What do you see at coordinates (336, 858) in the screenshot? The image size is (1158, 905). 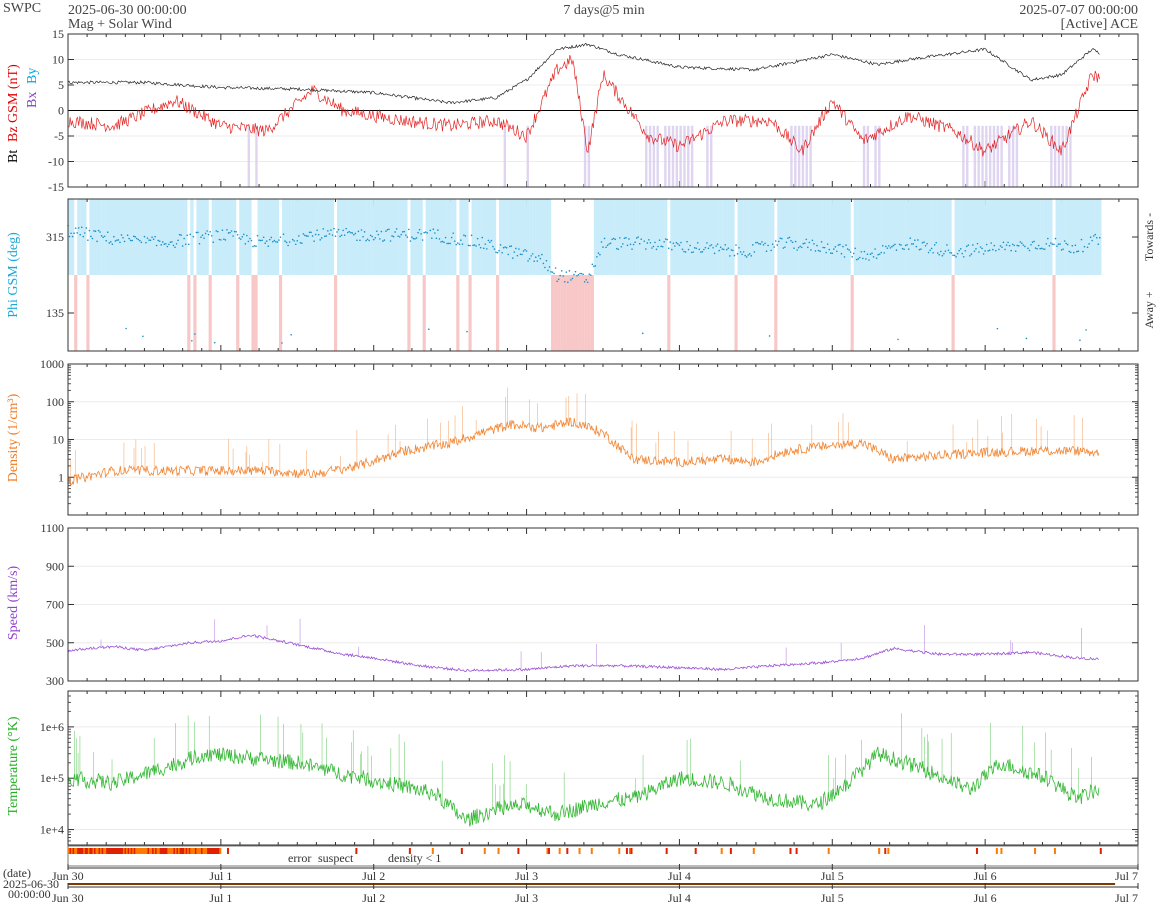 I see `flag-suspect-label: suspect` at bounding box center [336, 858].